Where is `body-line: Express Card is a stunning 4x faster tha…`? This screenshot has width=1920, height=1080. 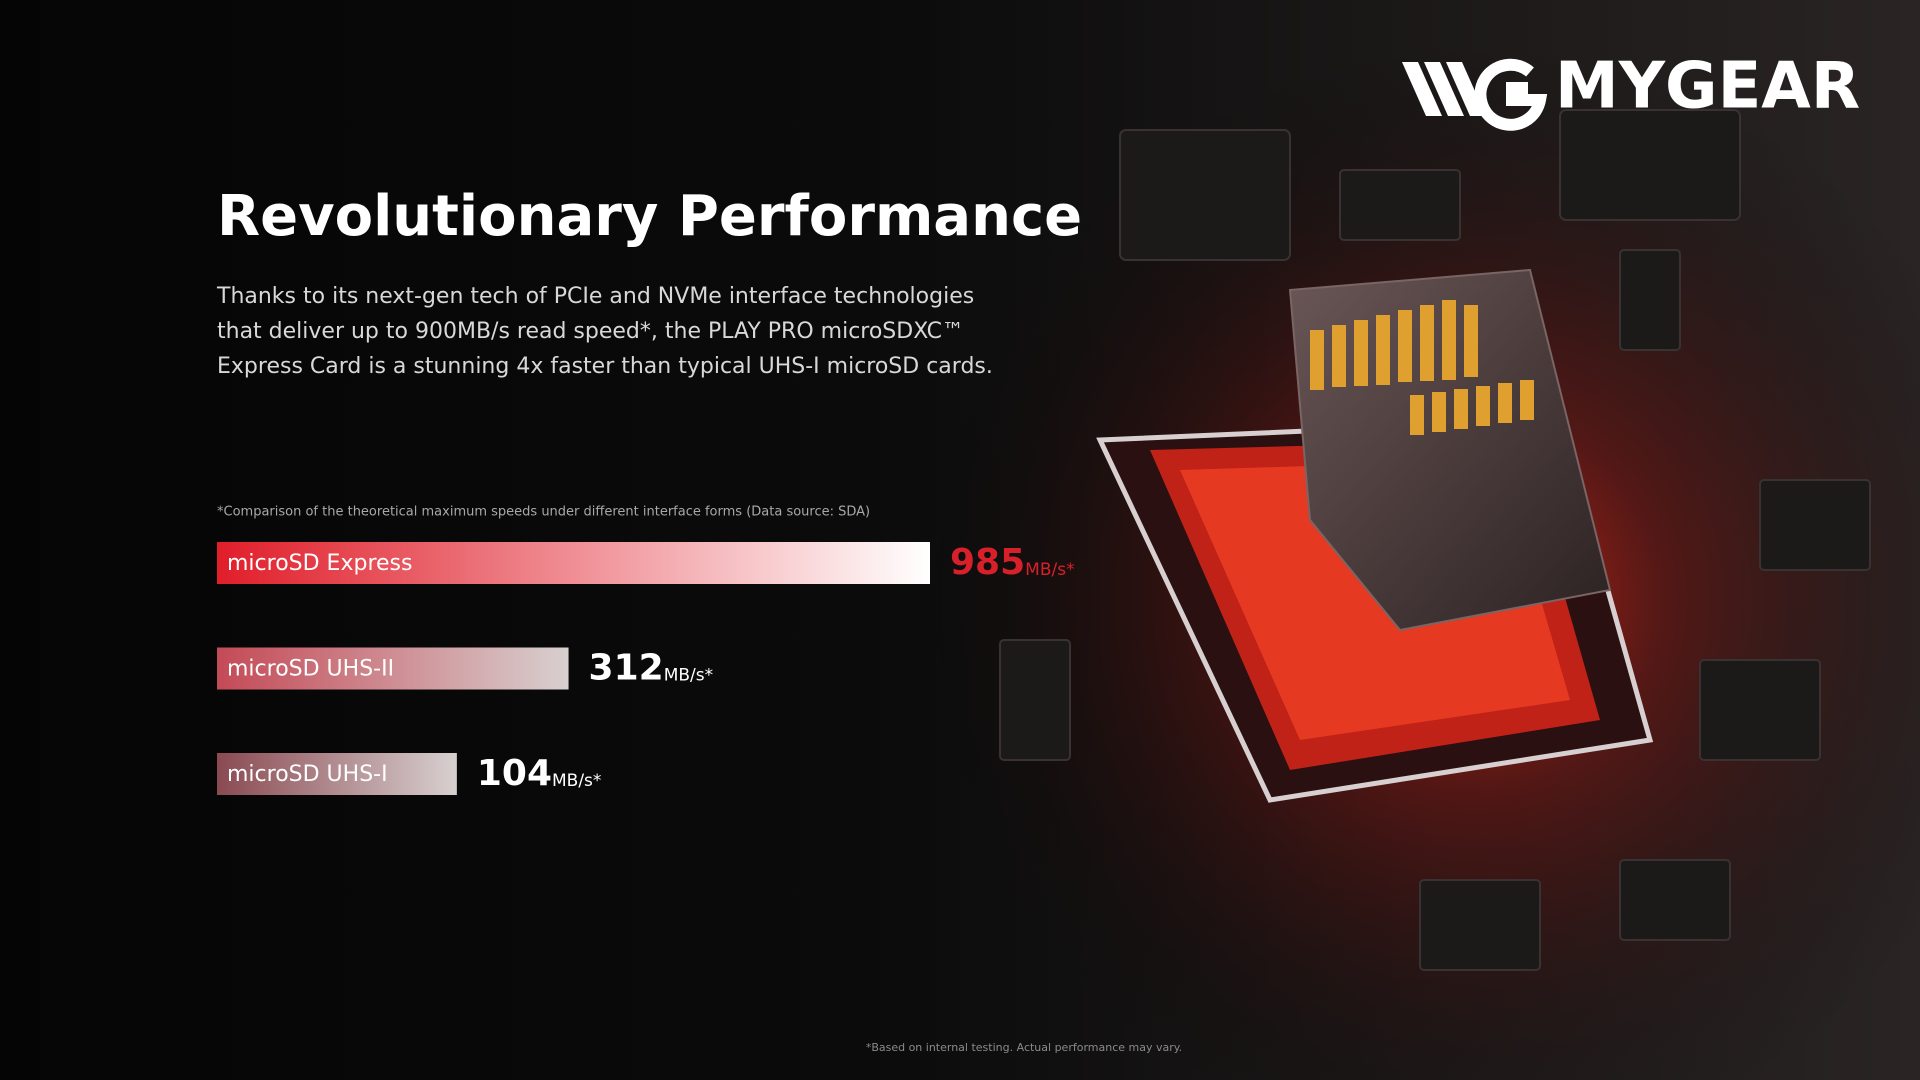 body-line: Express Card is a stunning 4x faster tha… is located at coordinates (605, 366).